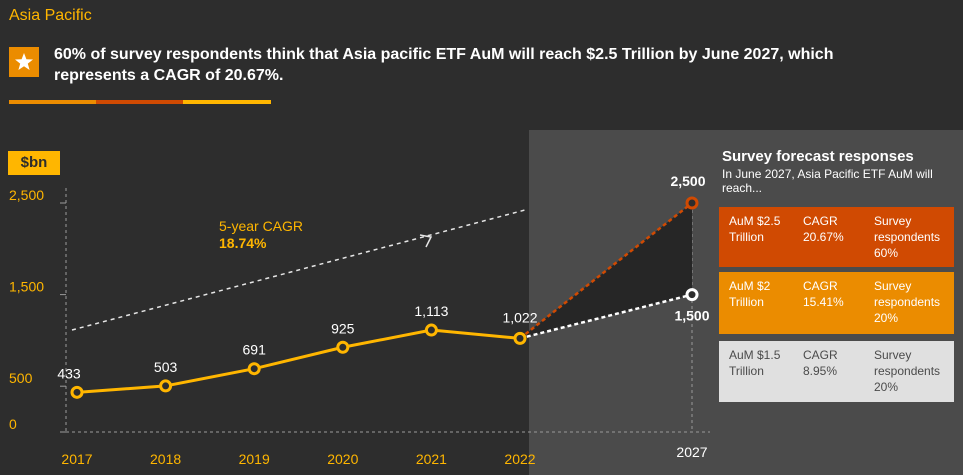 The height and width of the screenshot is (475, 963). What do you see at coordinates (254, 459) in the screenshot?
I see `x-tick-label: 2019` at bounding box center [254, 459].